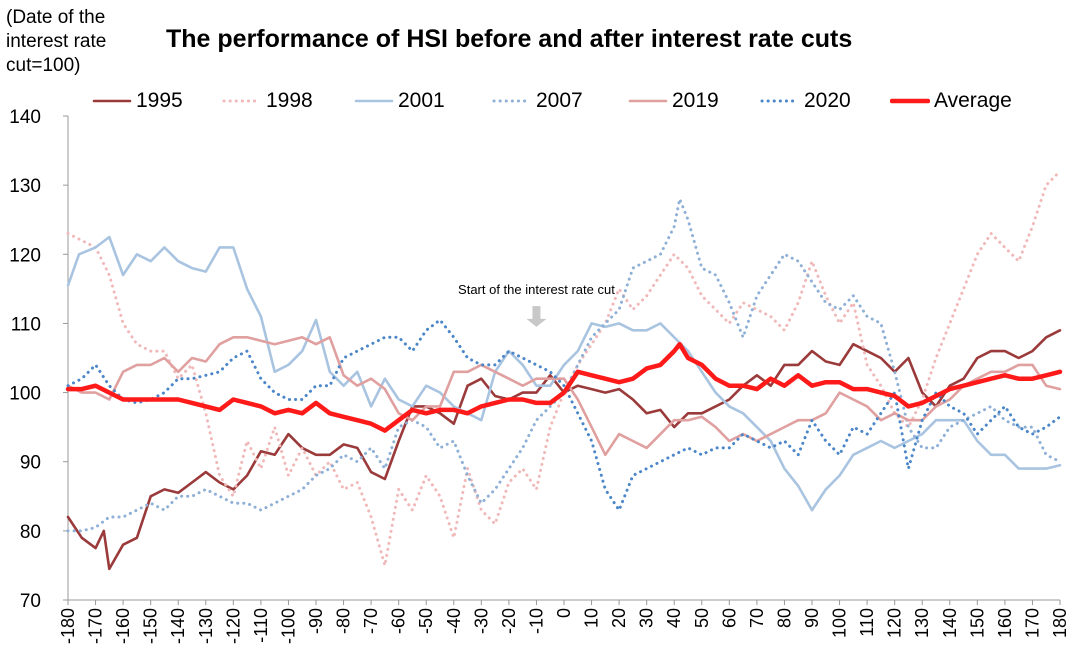  I want to click on y-axis-title-line-3: cut=100), so click(43, 65).